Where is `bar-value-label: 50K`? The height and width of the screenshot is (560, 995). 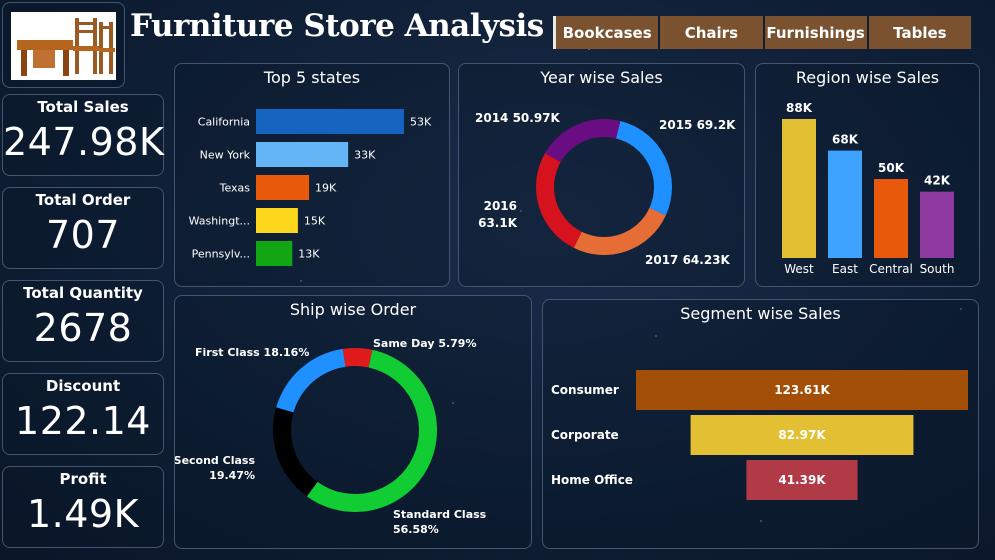
bar-value-label: 50K is located at coordinates (891, 168).